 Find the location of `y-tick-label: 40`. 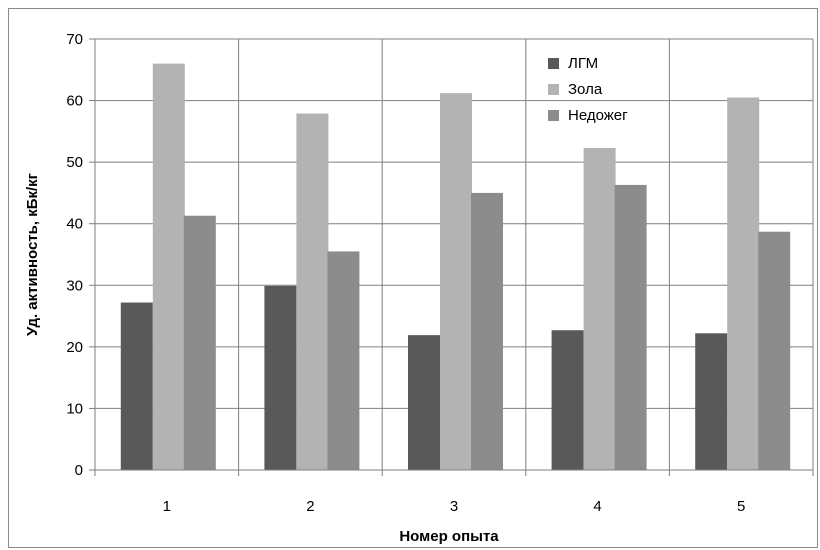

y-tick-label: 40 is located at coordinates (74, 224).